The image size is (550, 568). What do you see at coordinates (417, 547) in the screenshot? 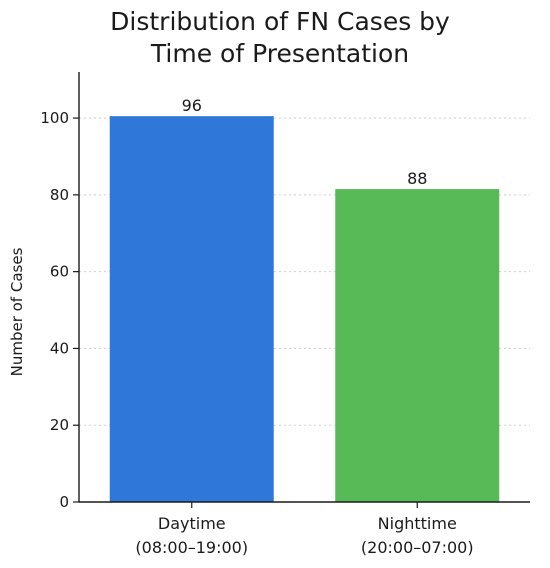
I see `x-tick-label-1-1: (20:00–07:00)` at bounding box center [417, 547].